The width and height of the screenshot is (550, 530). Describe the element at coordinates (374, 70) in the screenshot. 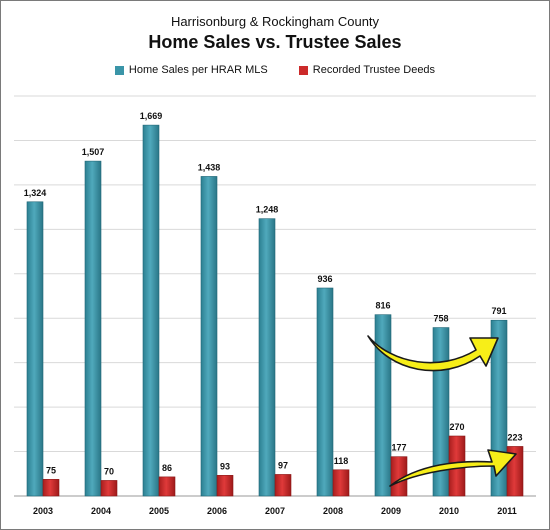

I see `legend-label-trustee-deeds: Recorded Trustee Deeds` at that location.